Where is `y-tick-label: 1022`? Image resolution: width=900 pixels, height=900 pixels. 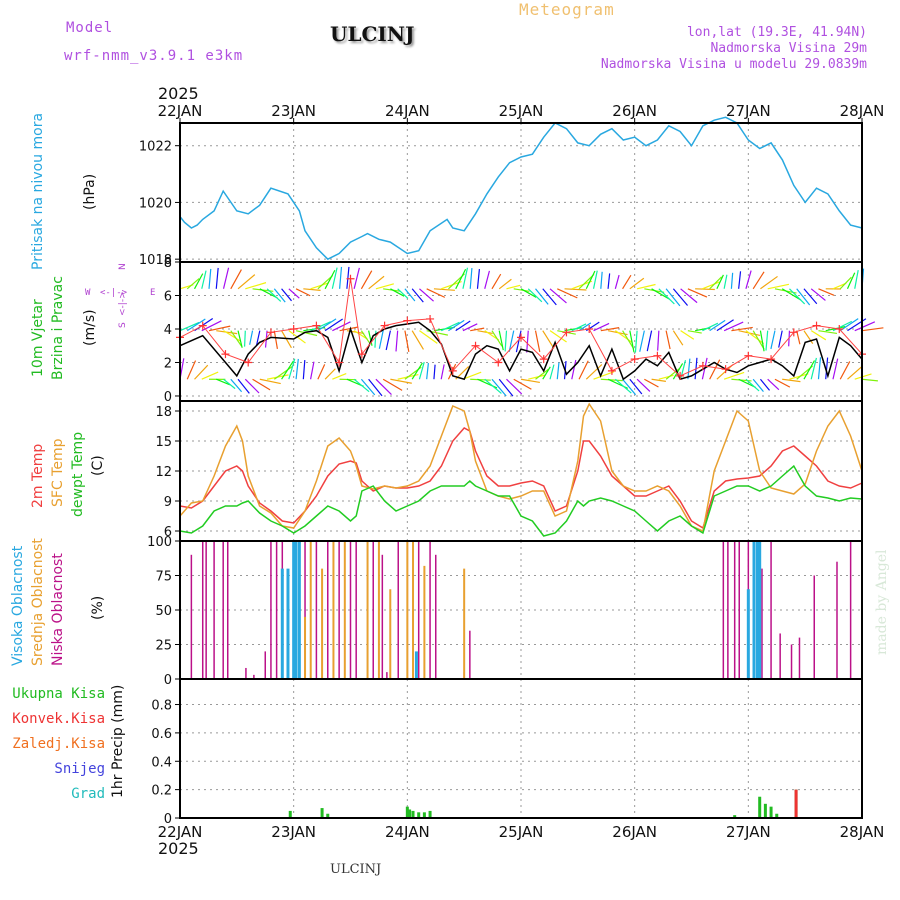 y-tick-label: 1022 is located at coordinates (155, 147).